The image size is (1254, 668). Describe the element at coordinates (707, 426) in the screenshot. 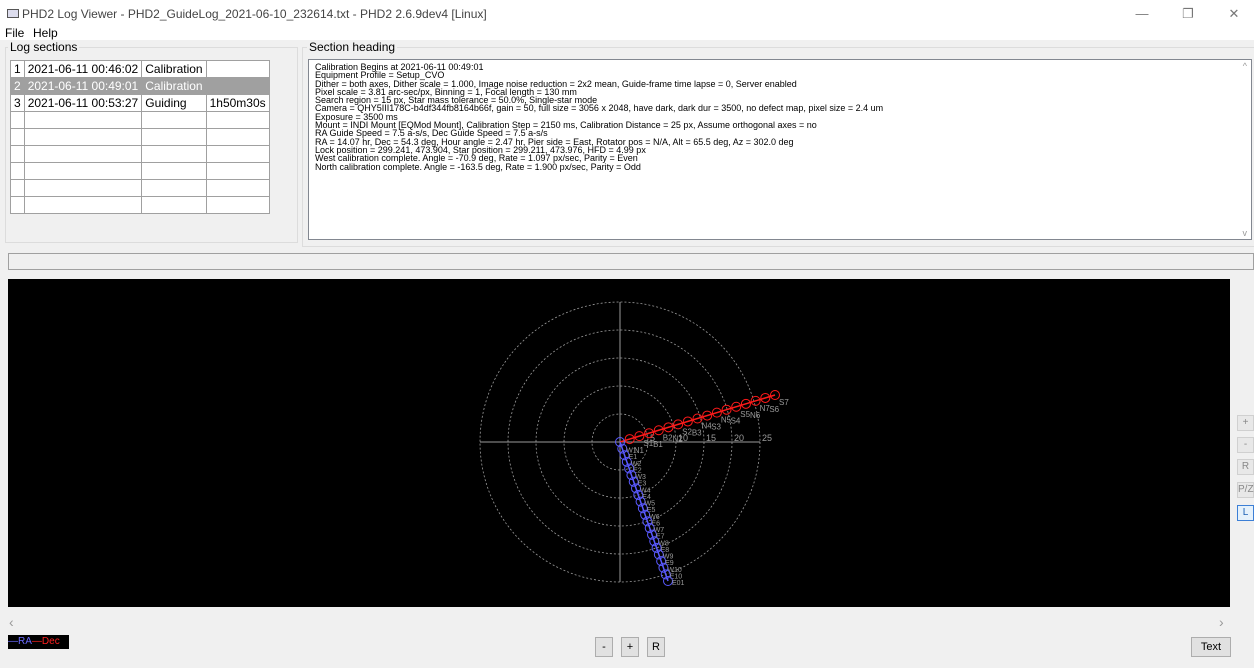

I see `dec-point-label: N4` at that location.